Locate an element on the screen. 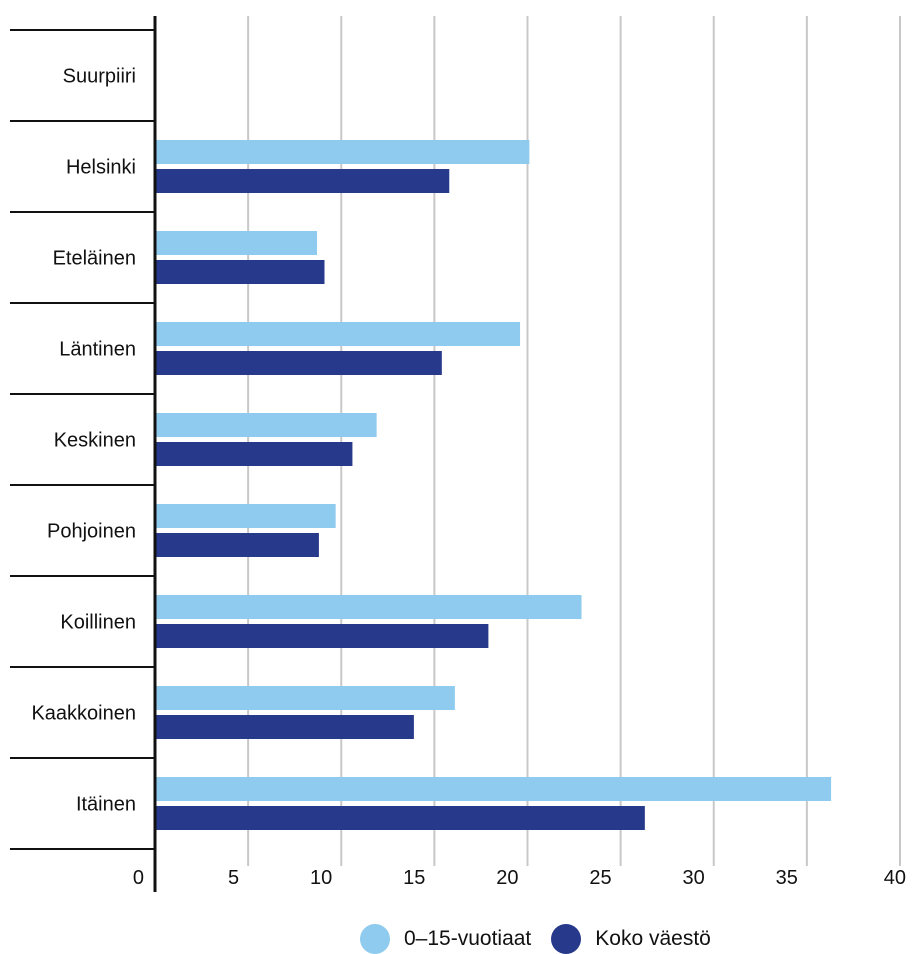  x-tick-label: 20 is located at coordinates (507, 878).